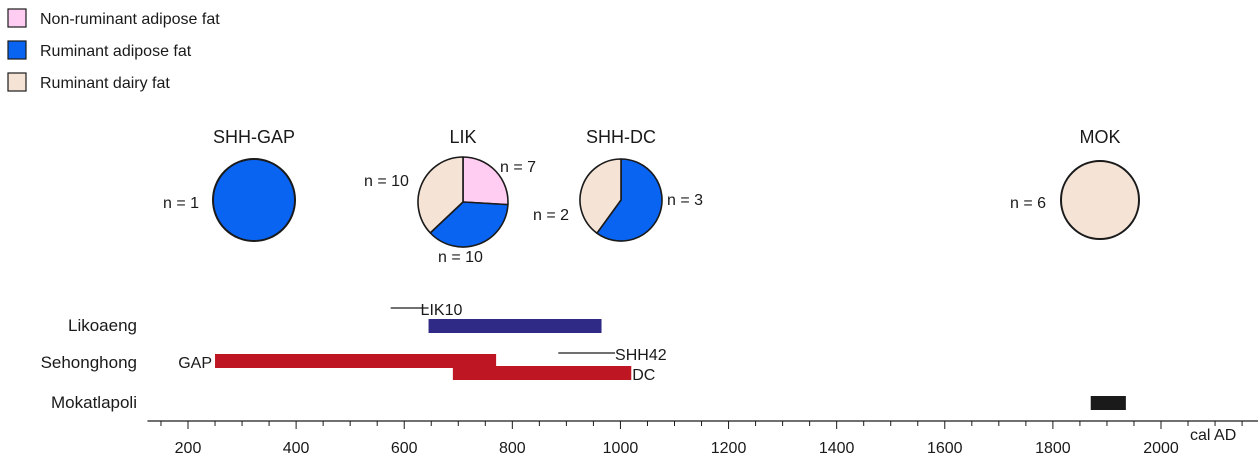  What do you see at coordinates (442, 310) in the screenshot?
I see `range-label-lik10: LIK10` at bounding box center [442, 310].